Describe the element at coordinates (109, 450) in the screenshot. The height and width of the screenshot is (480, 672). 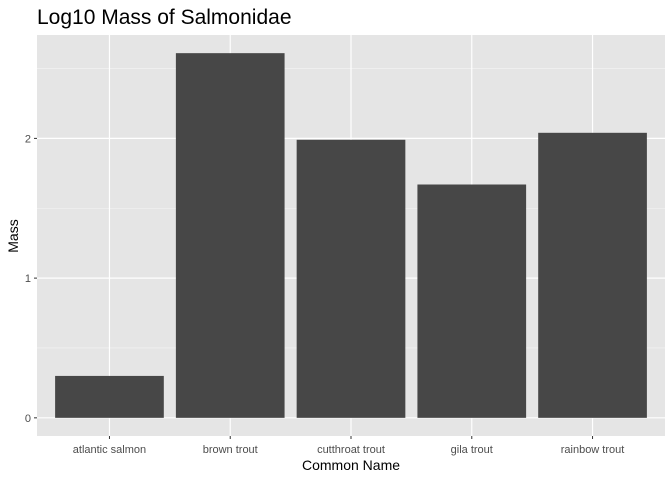
I see `x-tick-label: atlantic salmon` at that location.